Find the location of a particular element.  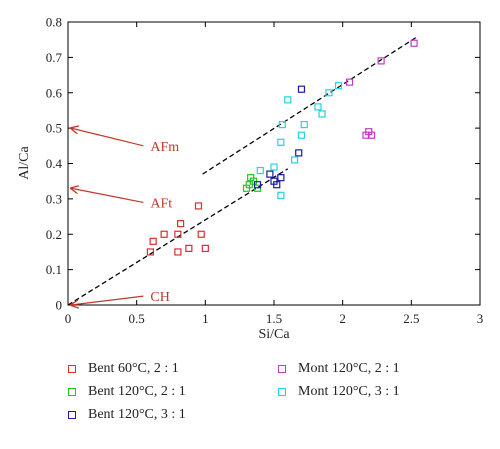

y-tick-label: 0 is located at coordinates (59, 305).